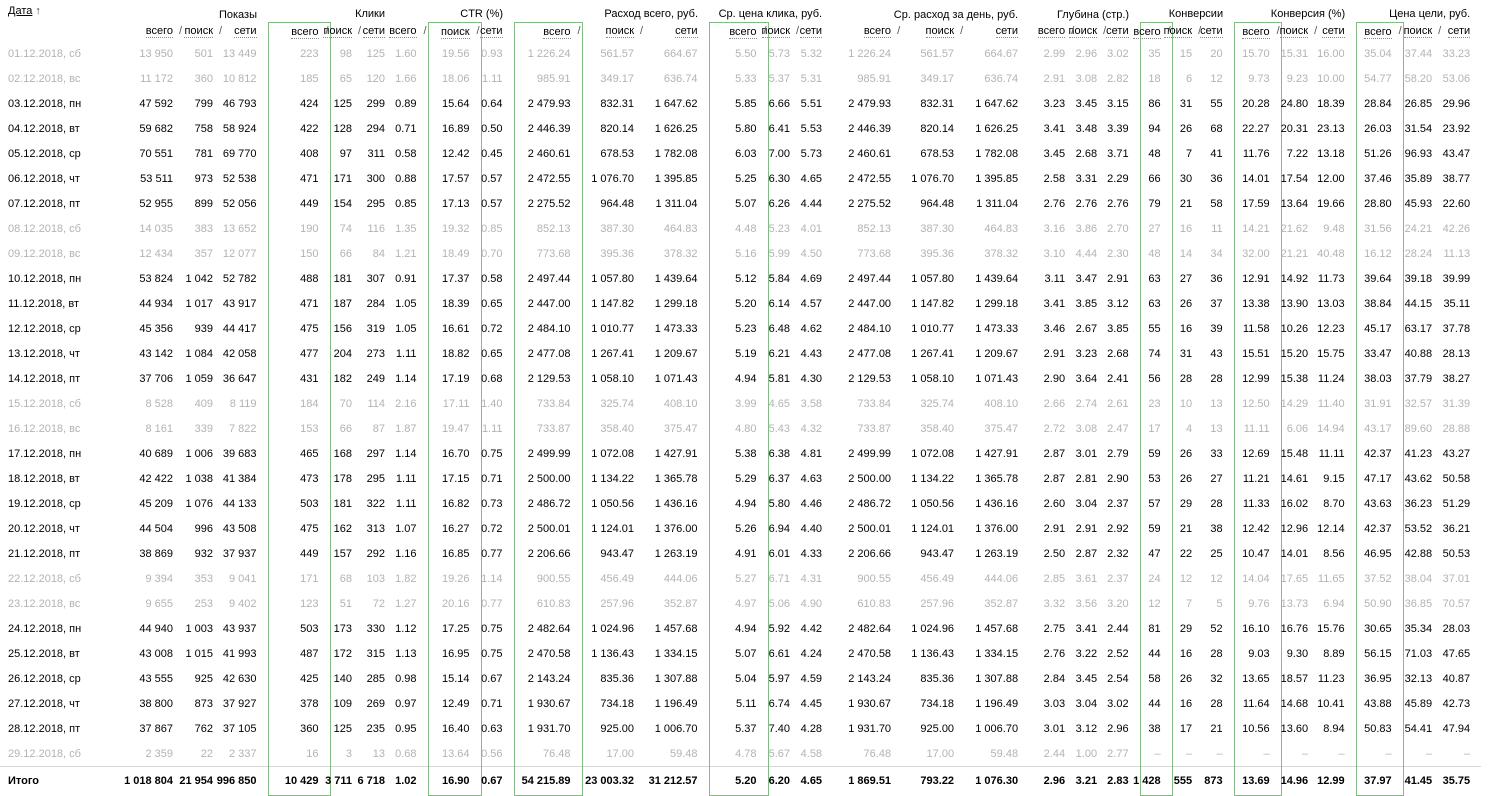 This screenshot has height=796, width=1510. Describe the element at coordinates (1218, 478) in the screenshot. I see `metric-cell: 27` at that location.